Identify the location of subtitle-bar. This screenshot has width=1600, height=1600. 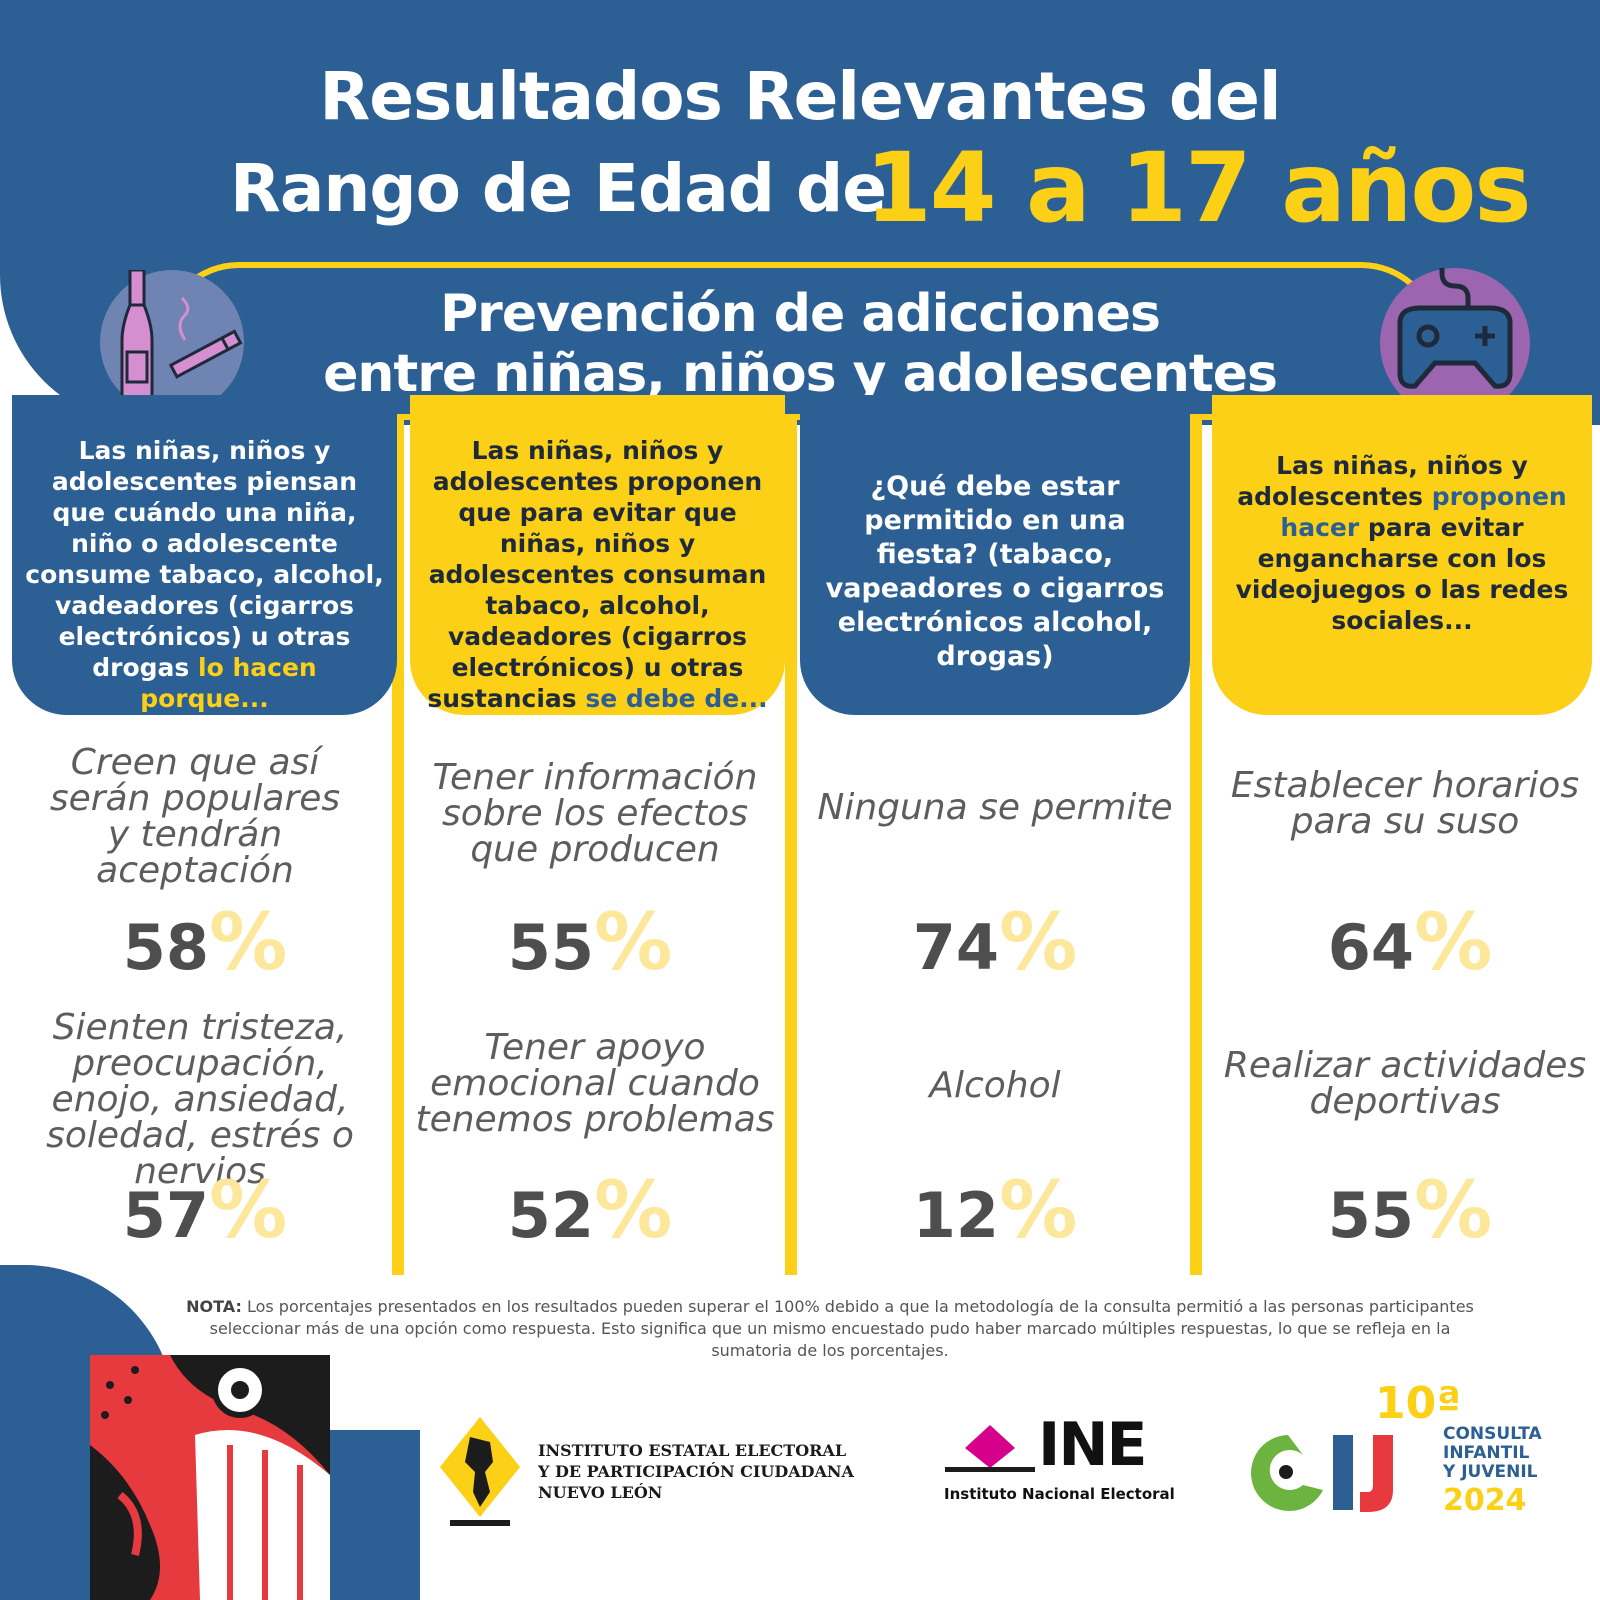
(800, 341).